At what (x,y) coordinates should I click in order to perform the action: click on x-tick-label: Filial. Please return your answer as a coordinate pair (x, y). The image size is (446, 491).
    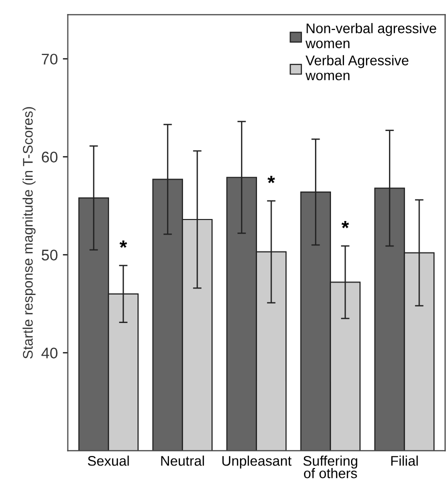
    Looking at the image, I should click on (404, 461).